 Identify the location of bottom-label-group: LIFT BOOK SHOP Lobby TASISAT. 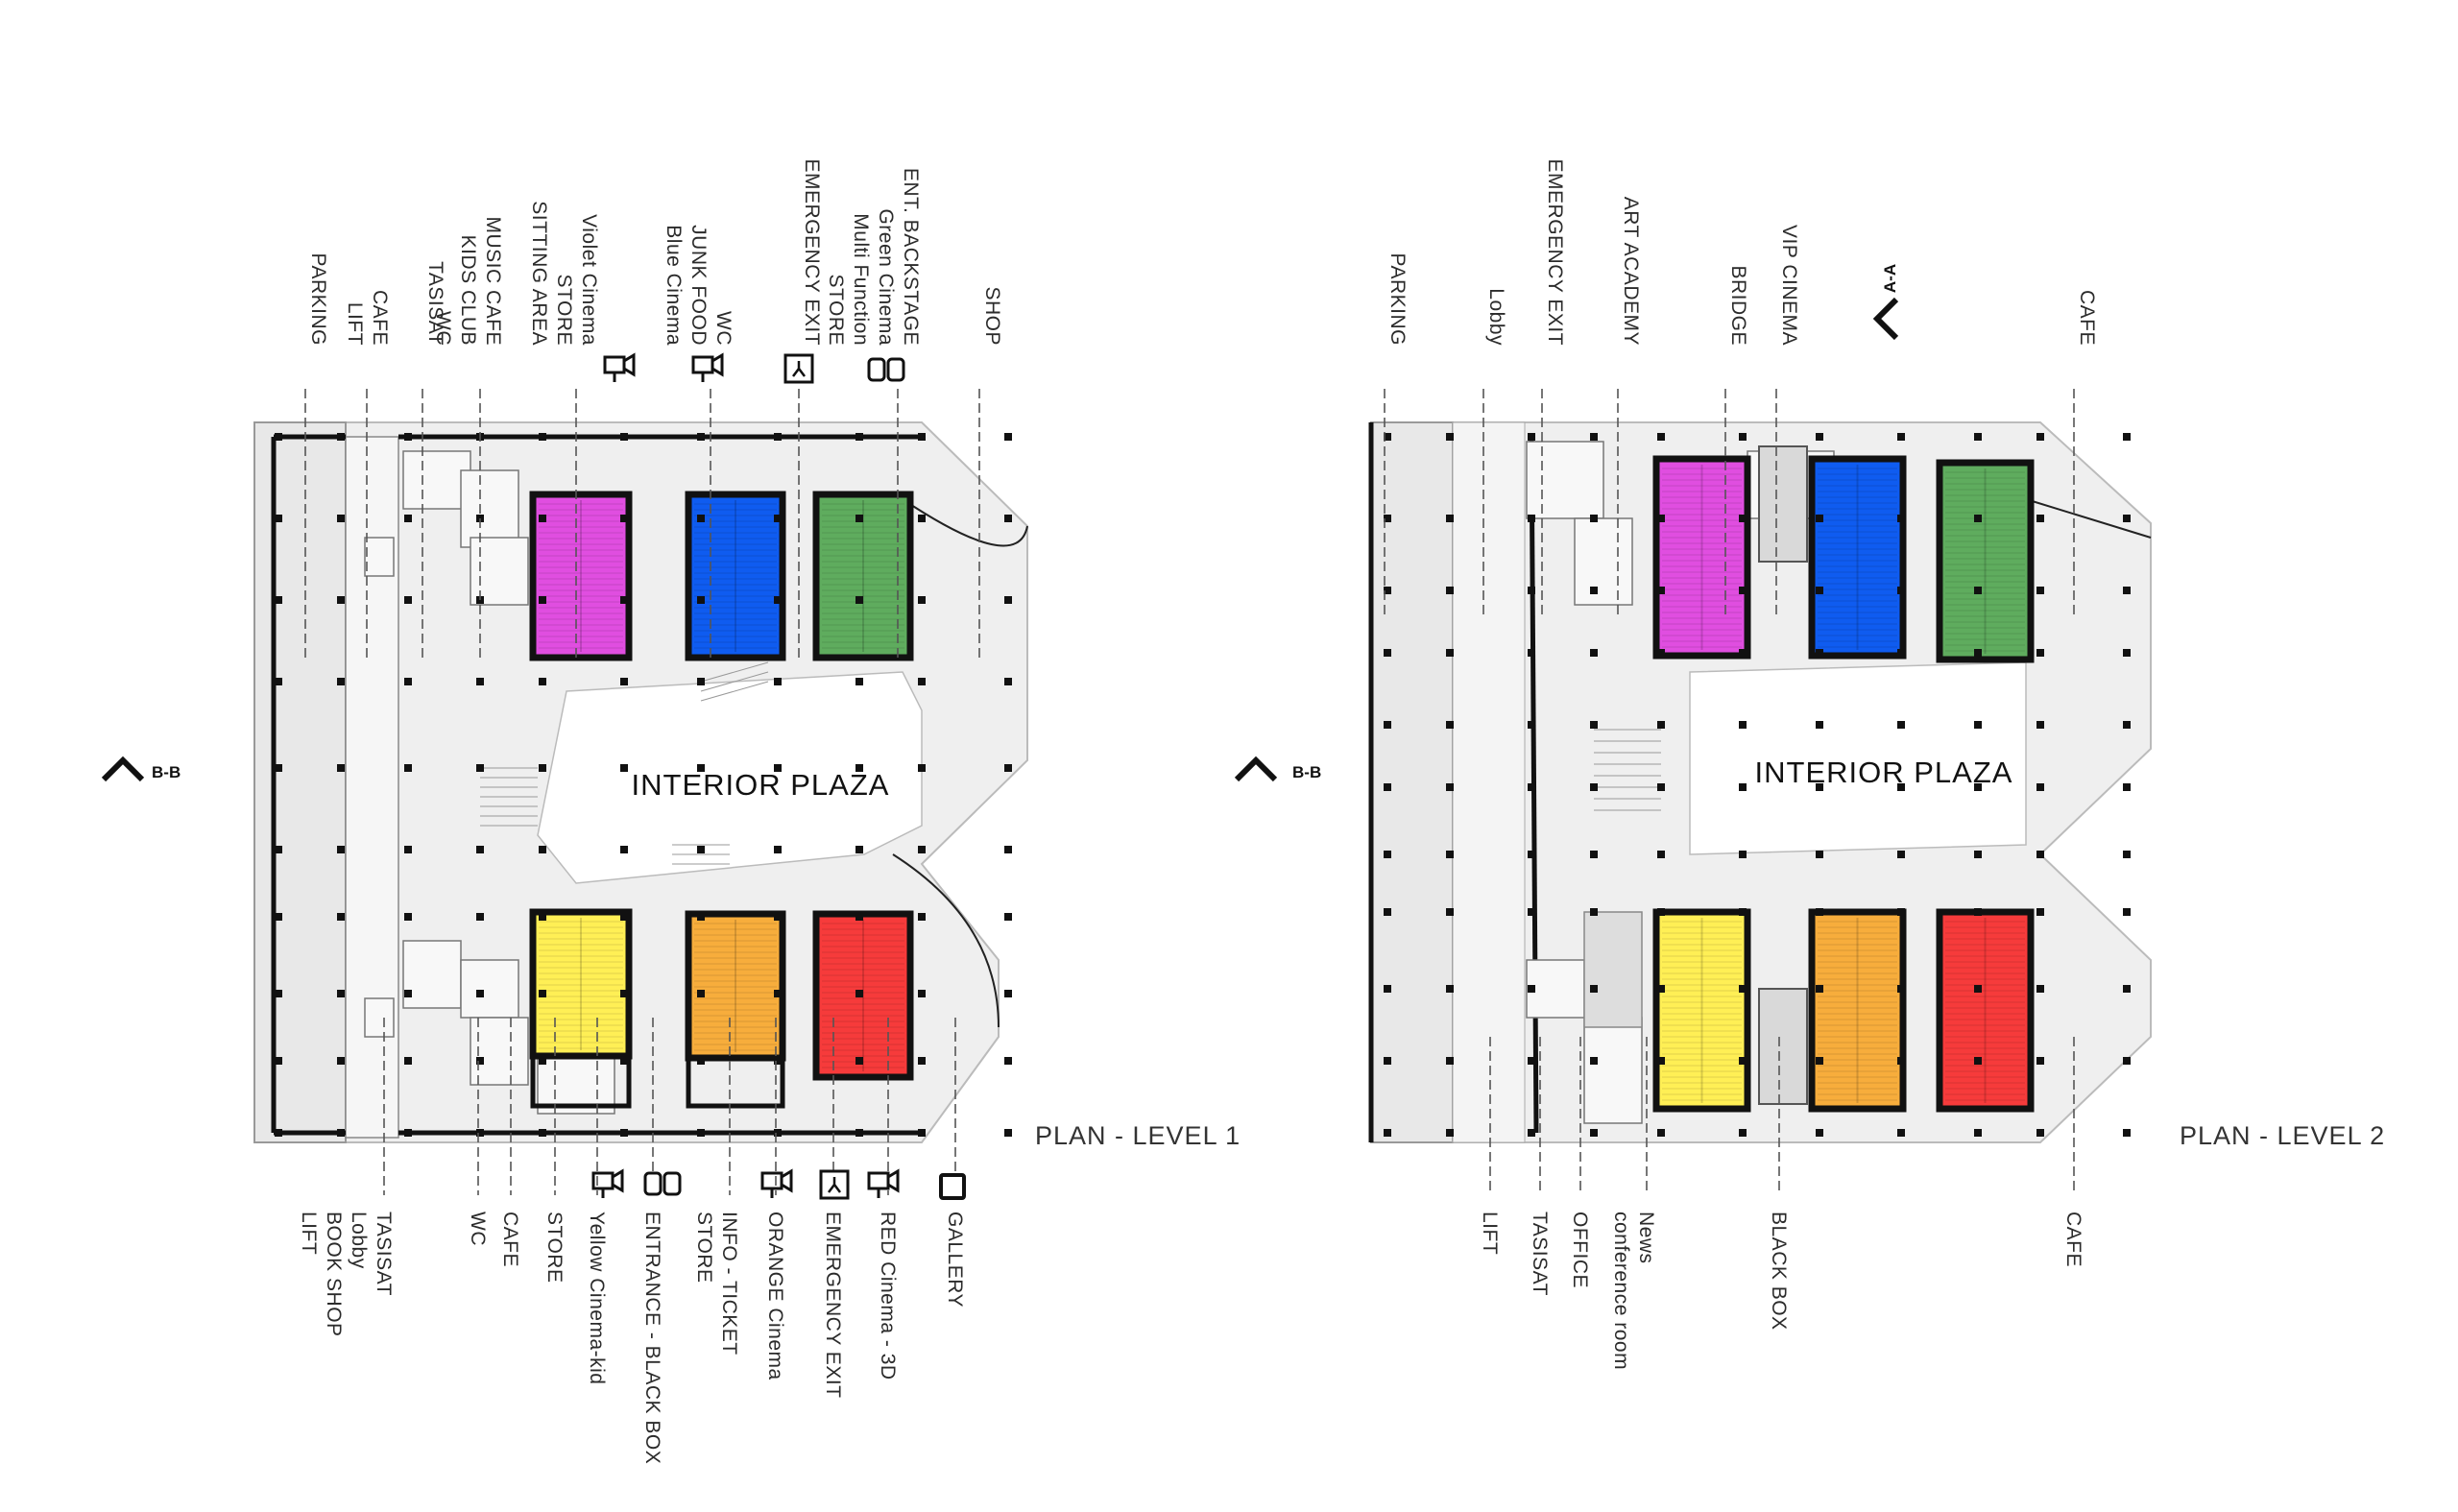
(347, 1177).